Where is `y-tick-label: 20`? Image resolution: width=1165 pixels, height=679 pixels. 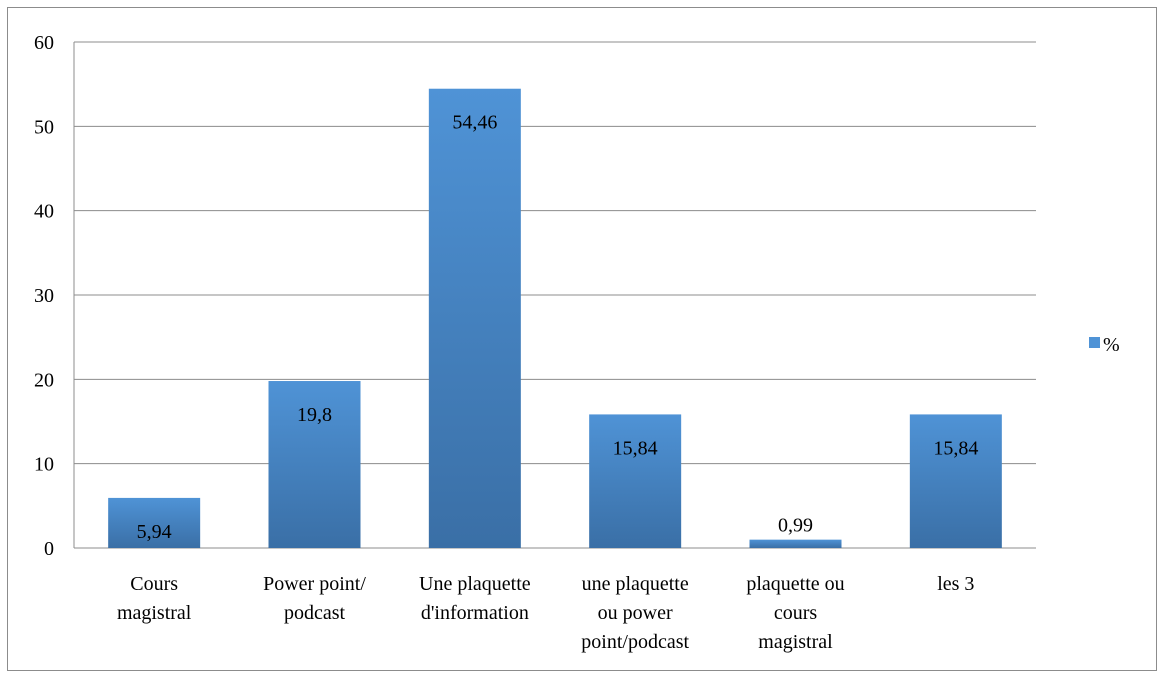 y-tick-label: 20 is located at coordinates (44, 380).